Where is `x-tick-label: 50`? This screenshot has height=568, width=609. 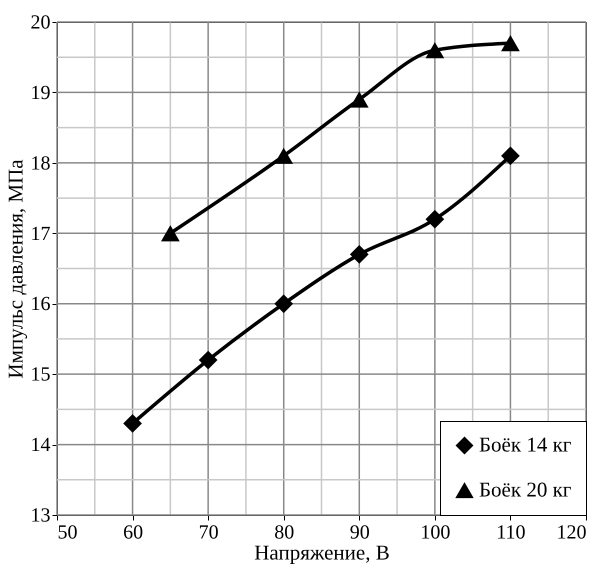
x-tick-label: 50 is located at coordinates (68, 533).